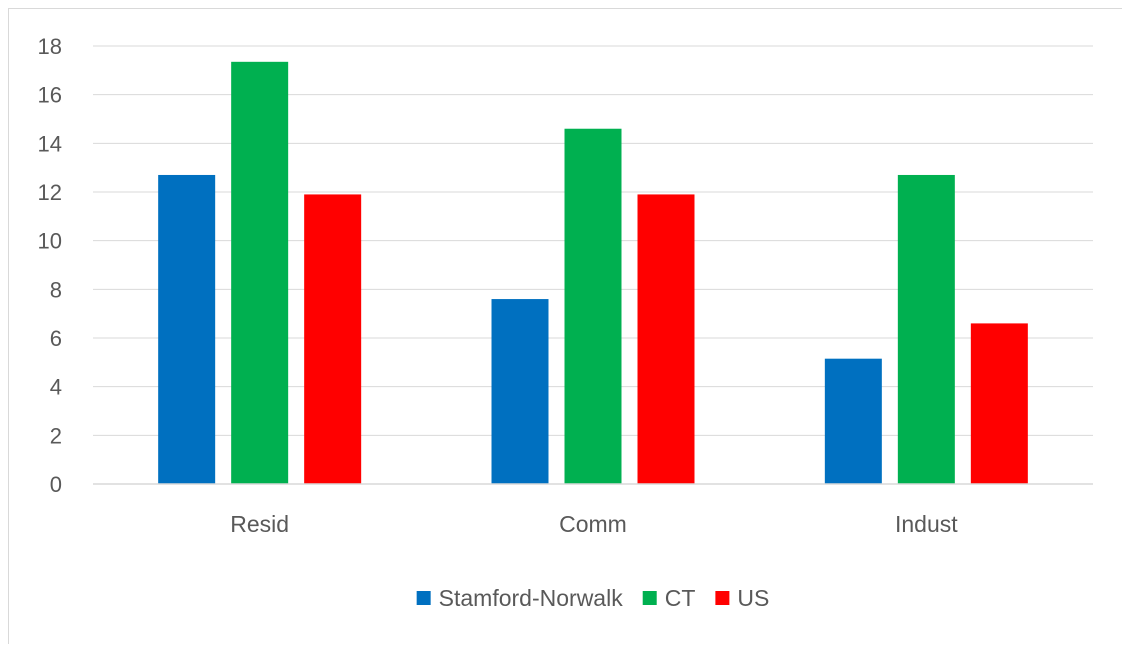 Image resolution: width=1124 pixels, height=646 pixels. I want to click on bar-ct-indust, so click(926, 329).